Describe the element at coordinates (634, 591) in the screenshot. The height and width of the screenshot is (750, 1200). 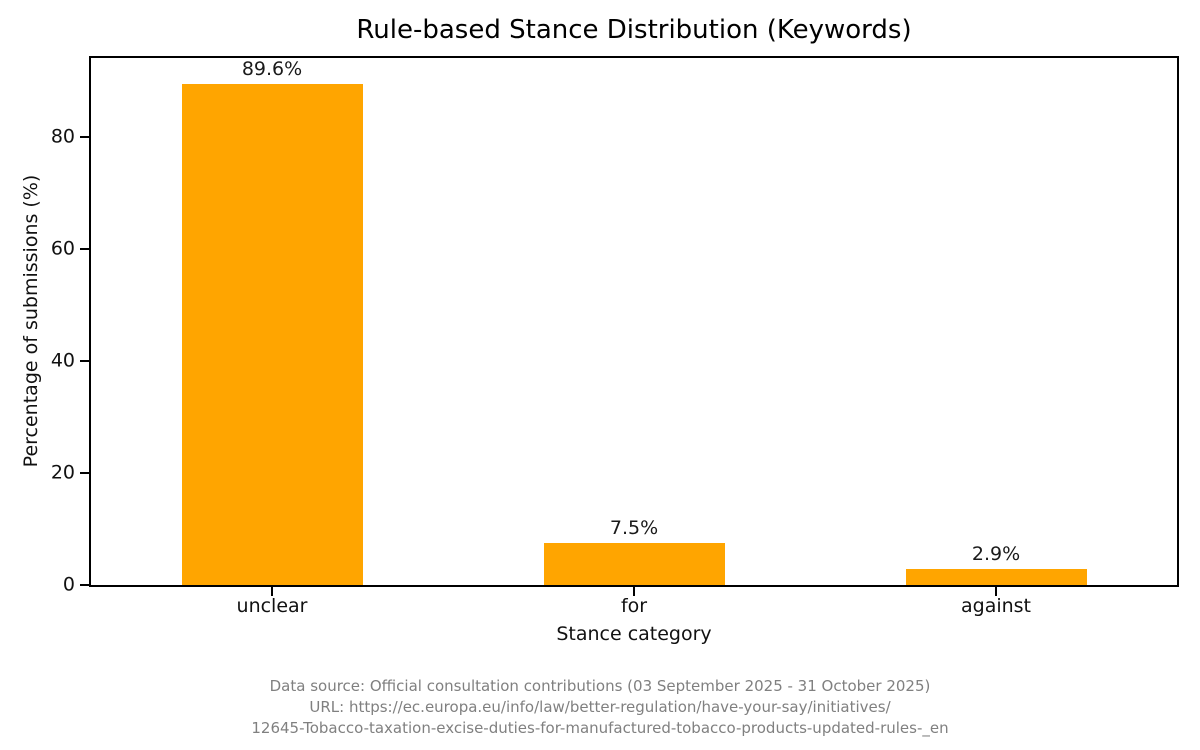
I see `x-tick-for` at that location.